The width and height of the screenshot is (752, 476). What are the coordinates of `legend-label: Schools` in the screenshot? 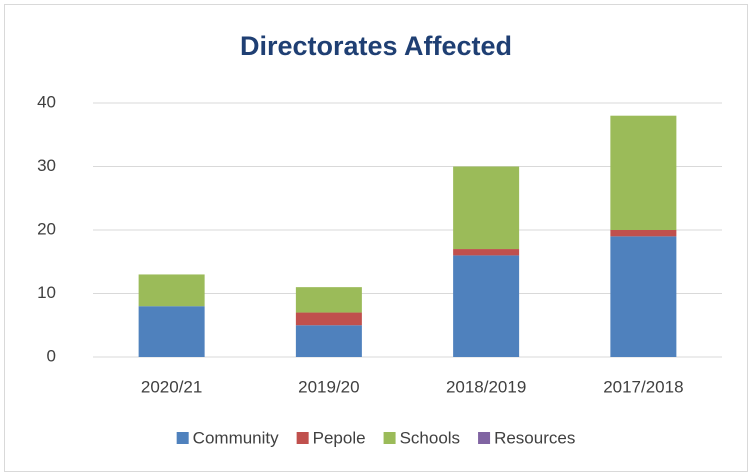 It's located at (430, 437).